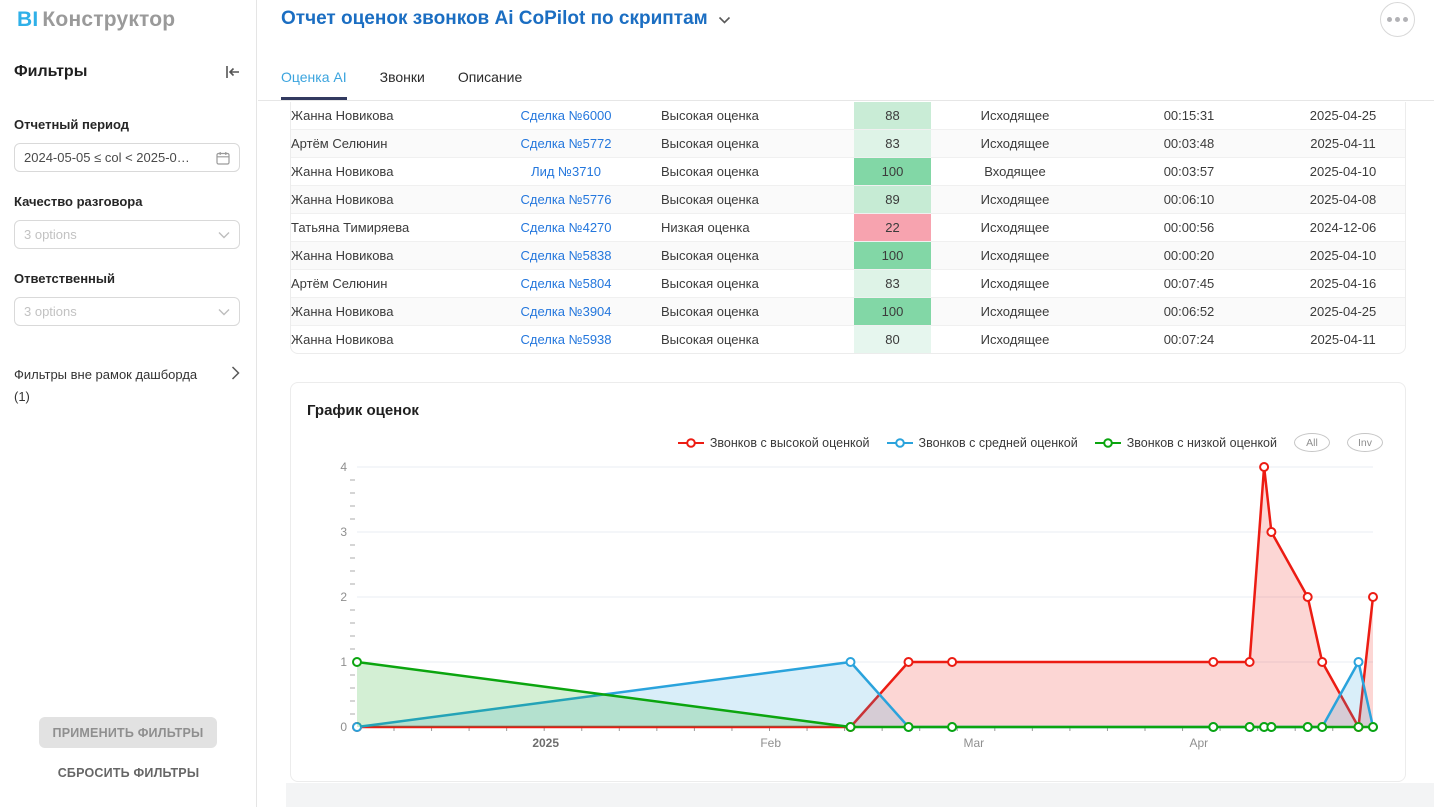  Describe the element at coordinates (128, 773) in the screenshot. I see `reset-filters-button: СБРОСИТЬ ФИЛЬТРЫ` at that location.